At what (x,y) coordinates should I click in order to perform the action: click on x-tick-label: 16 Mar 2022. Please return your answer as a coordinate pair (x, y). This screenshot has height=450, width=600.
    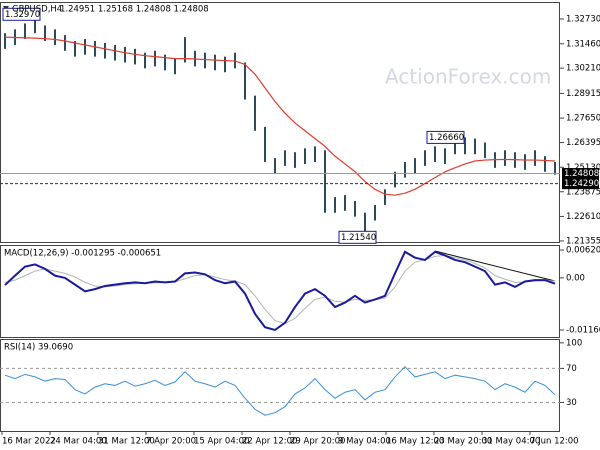
    Looking at the image, I should click on (29, 442).